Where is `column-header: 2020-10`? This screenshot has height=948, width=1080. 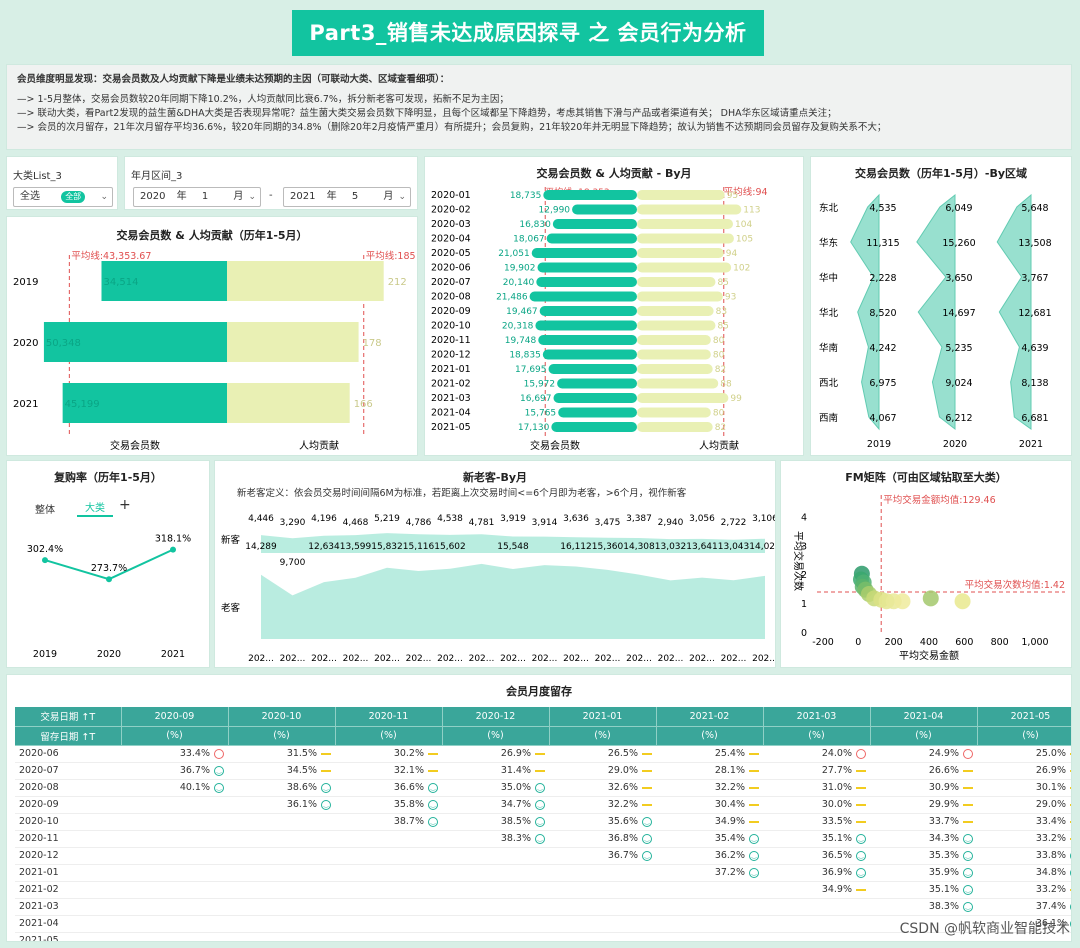
column-header: 2020-10 is located at coordinates (282, 717).